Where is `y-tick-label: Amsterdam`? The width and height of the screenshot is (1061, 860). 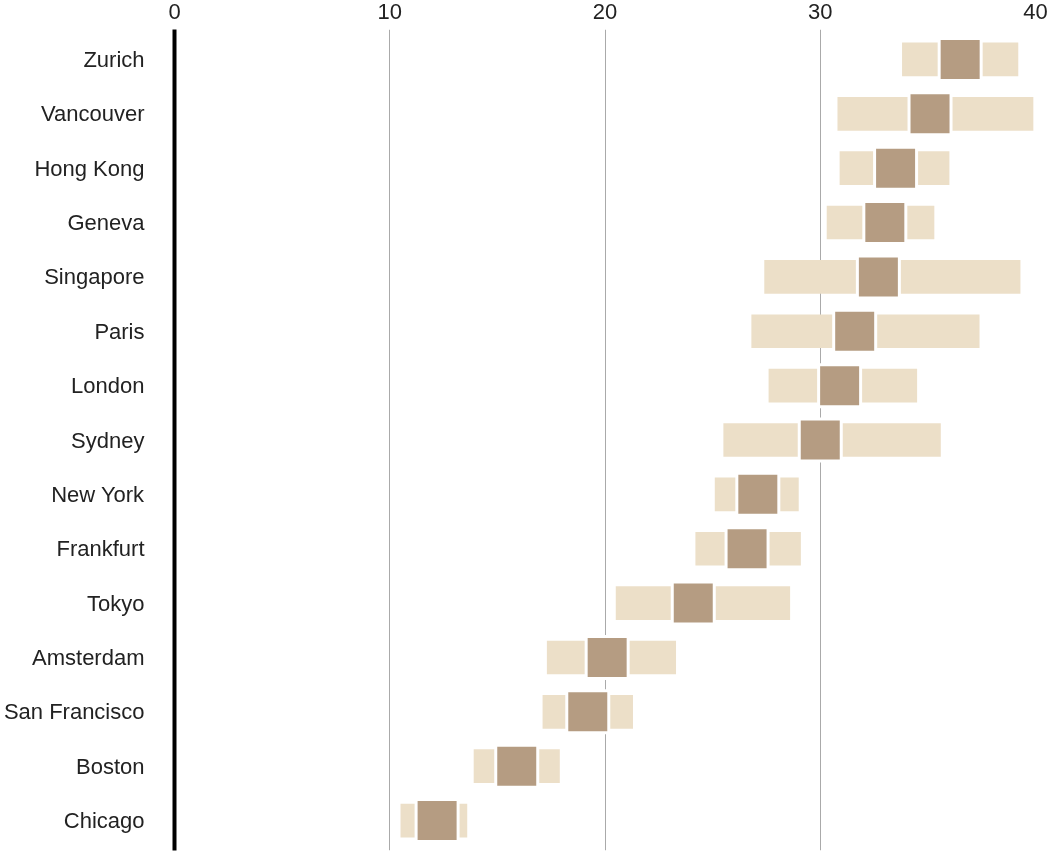
y-tick-label: Amsterdam is located at coordinates (88, 657).